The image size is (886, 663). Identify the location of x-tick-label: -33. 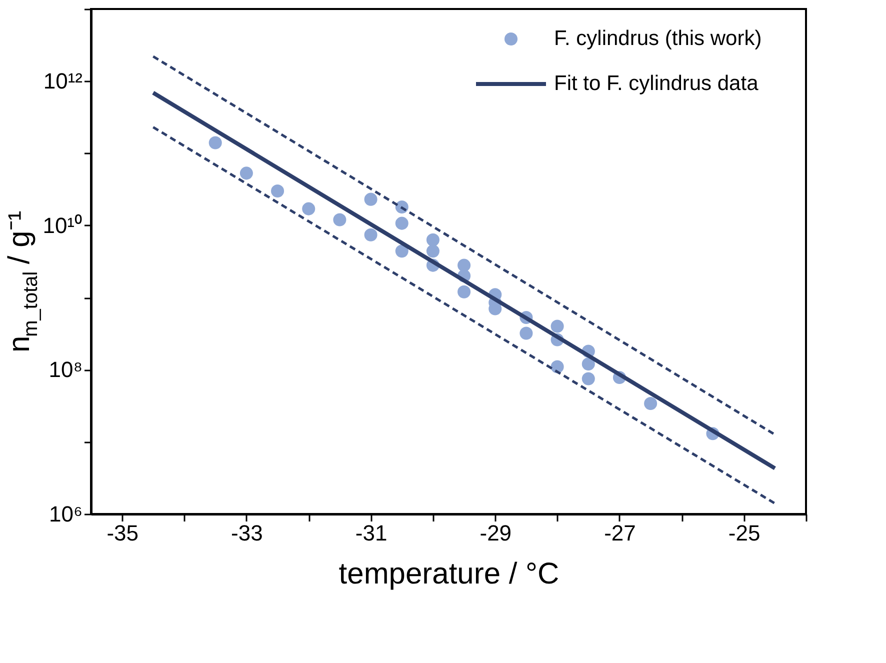
(247, 533).